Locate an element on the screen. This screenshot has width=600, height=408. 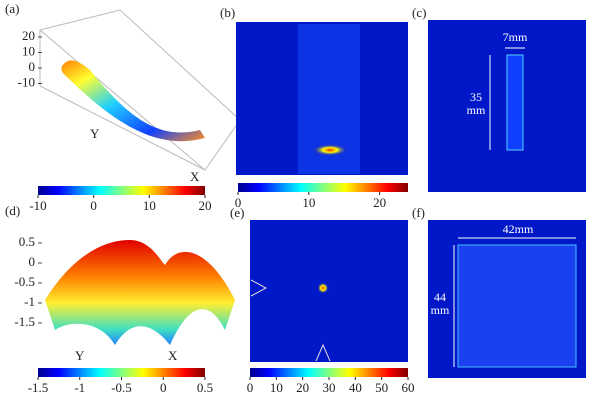
panel-label: (d) is located at coordinates (12, 210).